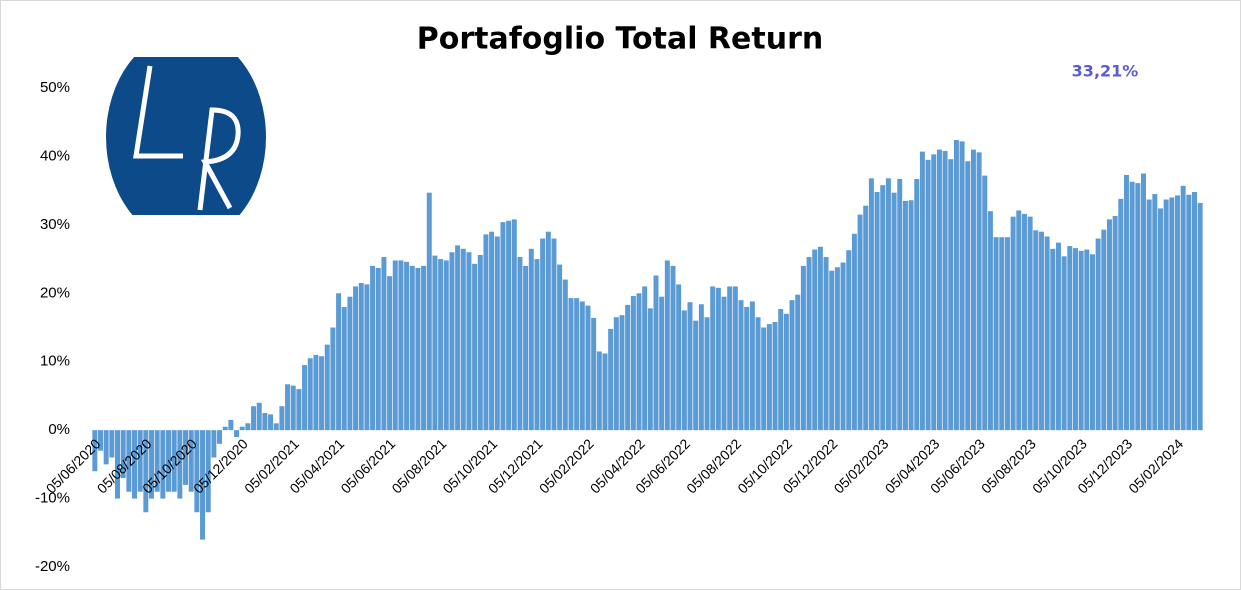 The image size is (1241, 590). I want to click on y-tick-label: 50%, so click(55, 87).